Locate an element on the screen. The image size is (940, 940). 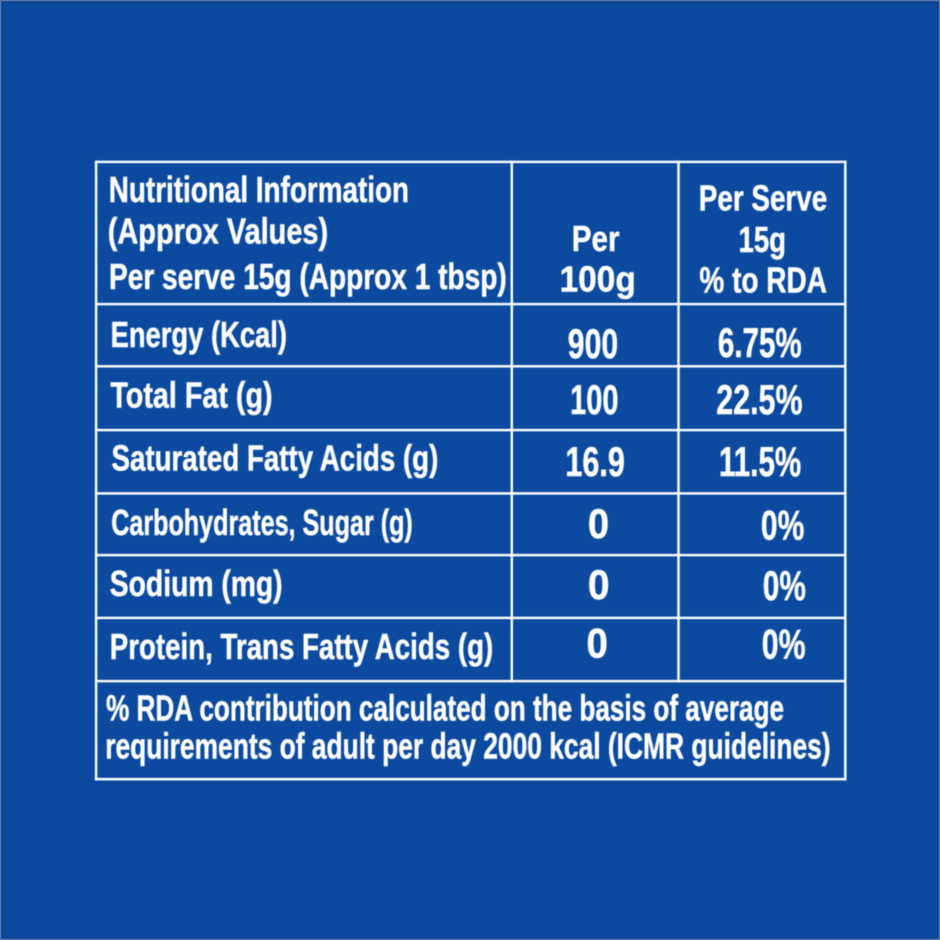
svg-text: 16.9 is located at coordinates (595, 461).